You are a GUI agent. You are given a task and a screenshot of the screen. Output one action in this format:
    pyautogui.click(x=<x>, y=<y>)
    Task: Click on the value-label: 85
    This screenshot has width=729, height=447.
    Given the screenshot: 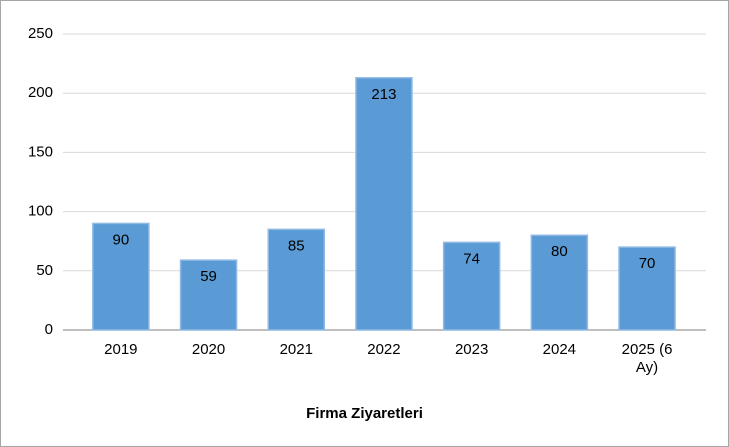 What is the action you would take?
    pyautogui.click(x=296, y=245)
    